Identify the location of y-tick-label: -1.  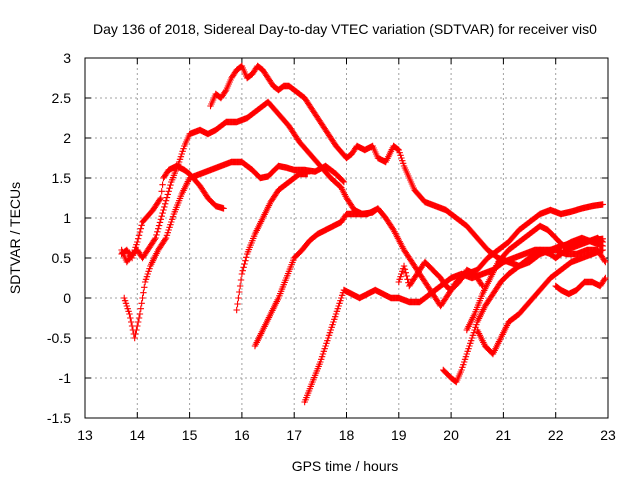
(65, 378).